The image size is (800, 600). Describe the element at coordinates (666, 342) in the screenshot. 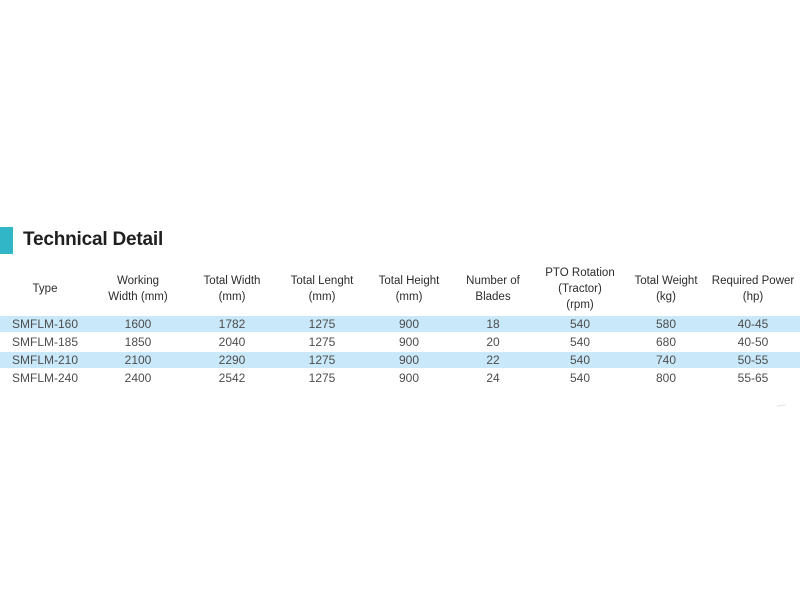

I see `table-cell: 680` at that location.